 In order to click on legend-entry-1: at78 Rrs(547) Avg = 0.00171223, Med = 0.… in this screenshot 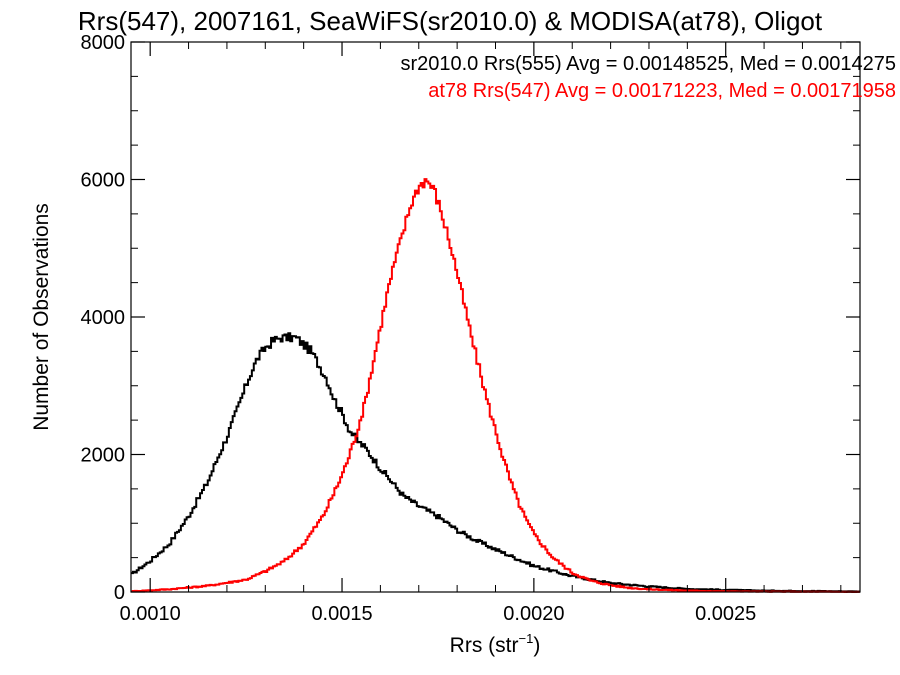, I will do `click(662, 91)`.